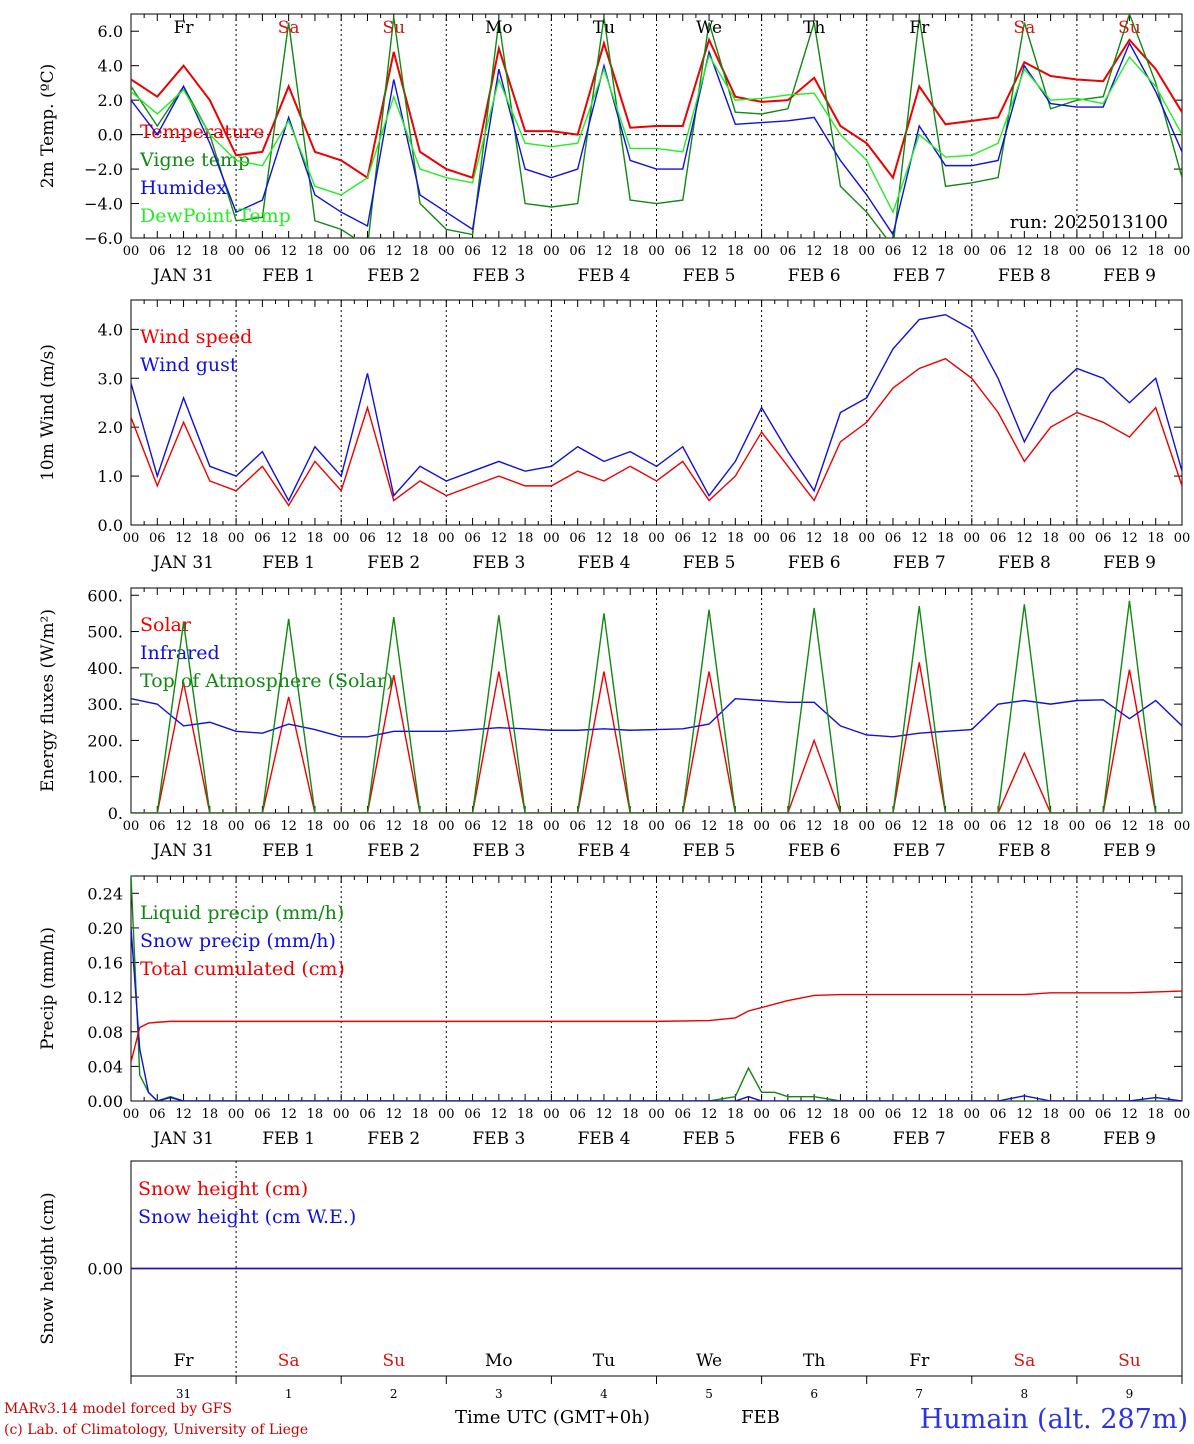 This screenshot has height=1444, width=1194. What do you see at coordinates (105, 595) in the screenshot?
I see `y-tick-label: 600.` at bounding box center [105, 595].